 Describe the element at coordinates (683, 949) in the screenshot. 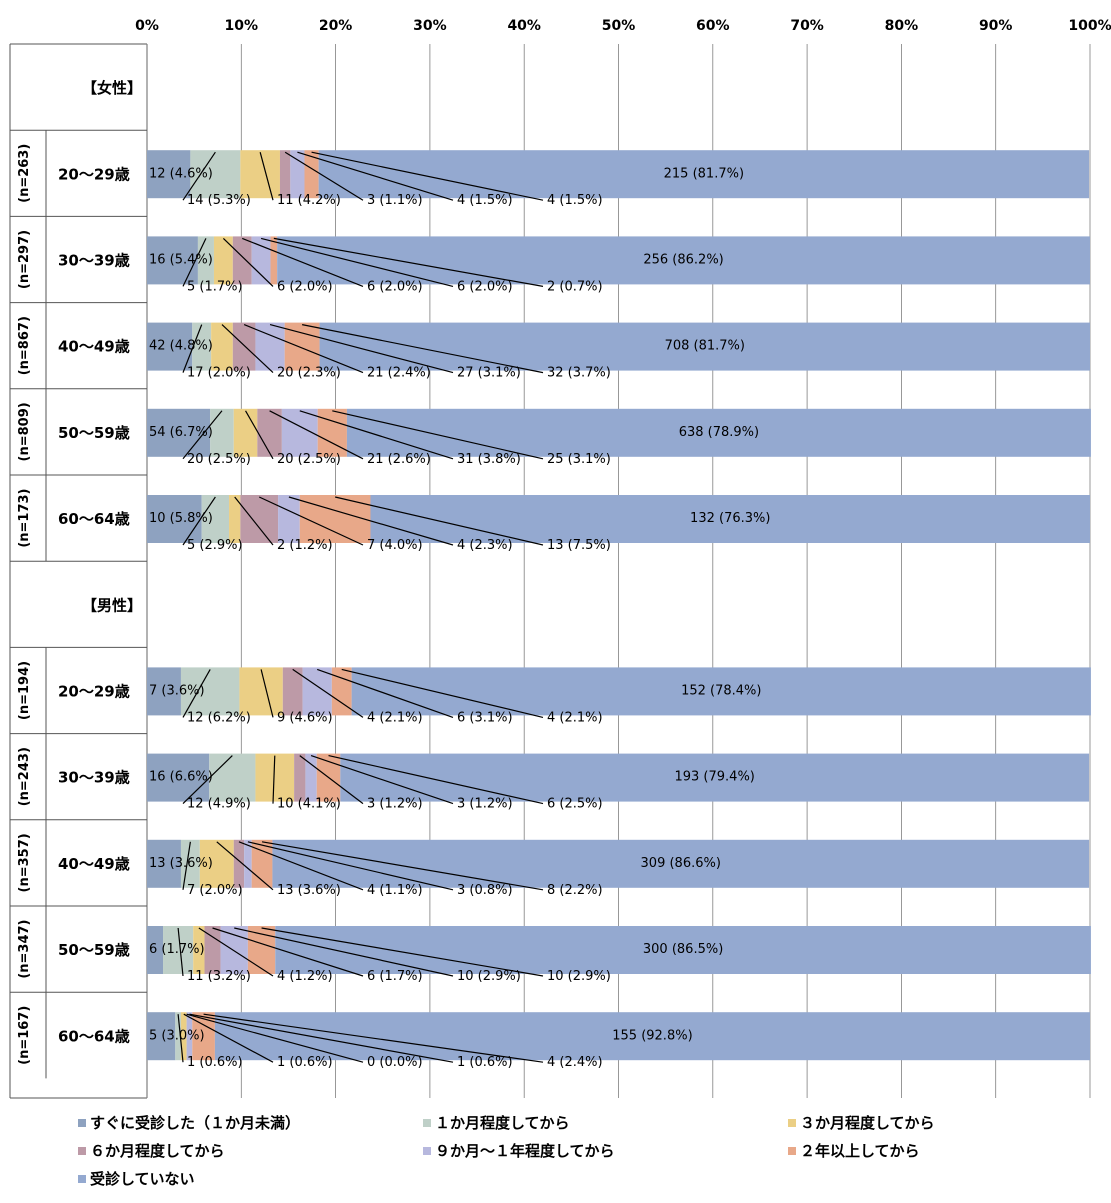

I see `data-label: 300 (86.5%)` at that location.